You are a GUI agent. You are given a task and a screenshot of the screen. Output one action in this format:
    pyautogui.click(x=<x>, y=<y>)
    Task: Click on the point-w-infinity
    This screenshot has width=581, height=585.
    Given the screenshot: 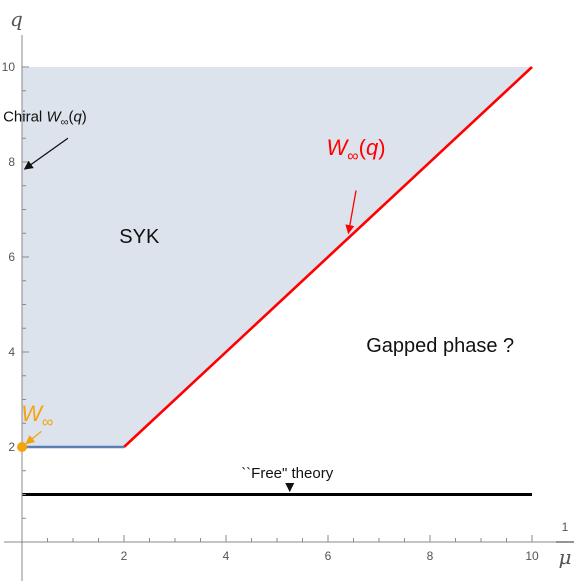 What is the action you would take?
    pyautogui.click(x=22, y=447)
    